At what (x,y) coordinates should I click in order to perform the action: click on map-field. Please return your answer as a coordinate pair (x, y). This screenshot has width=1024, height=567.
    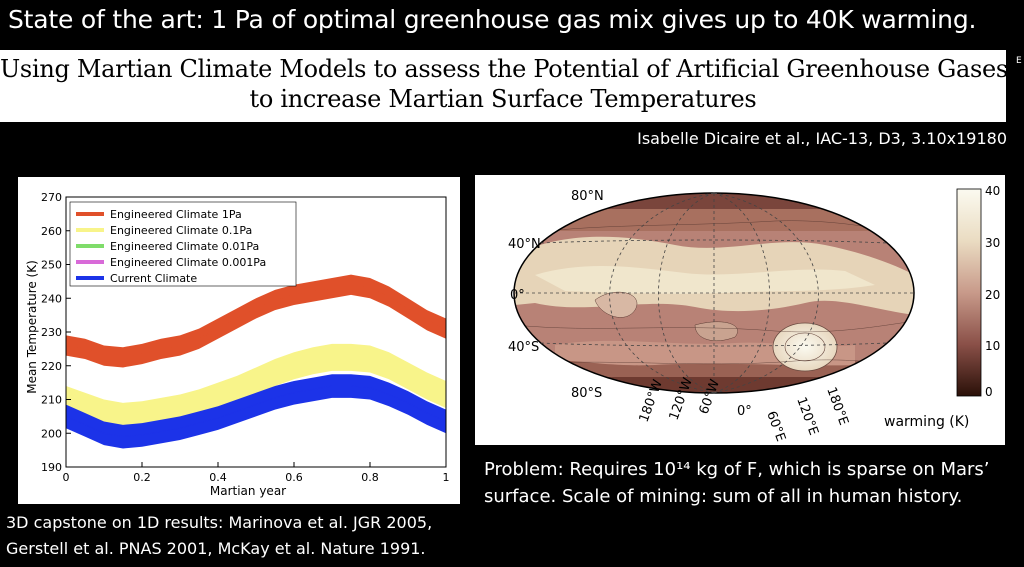
    Looking at the image, I should click on (714, 293).